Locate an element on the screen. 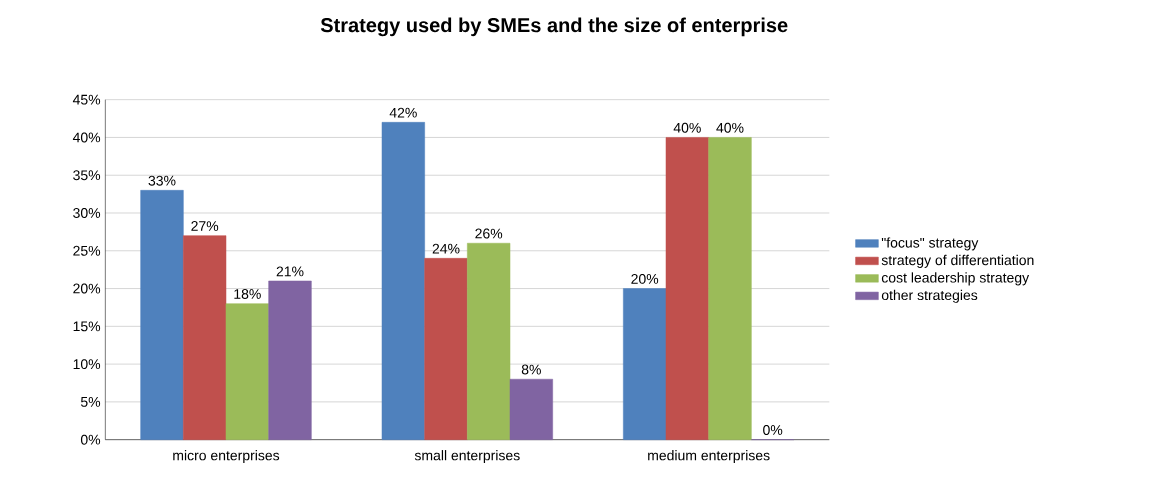 The height and width of the screenshot is (493, 1161). legend-label: "focus" strategy is located at coordinates (930, 244).